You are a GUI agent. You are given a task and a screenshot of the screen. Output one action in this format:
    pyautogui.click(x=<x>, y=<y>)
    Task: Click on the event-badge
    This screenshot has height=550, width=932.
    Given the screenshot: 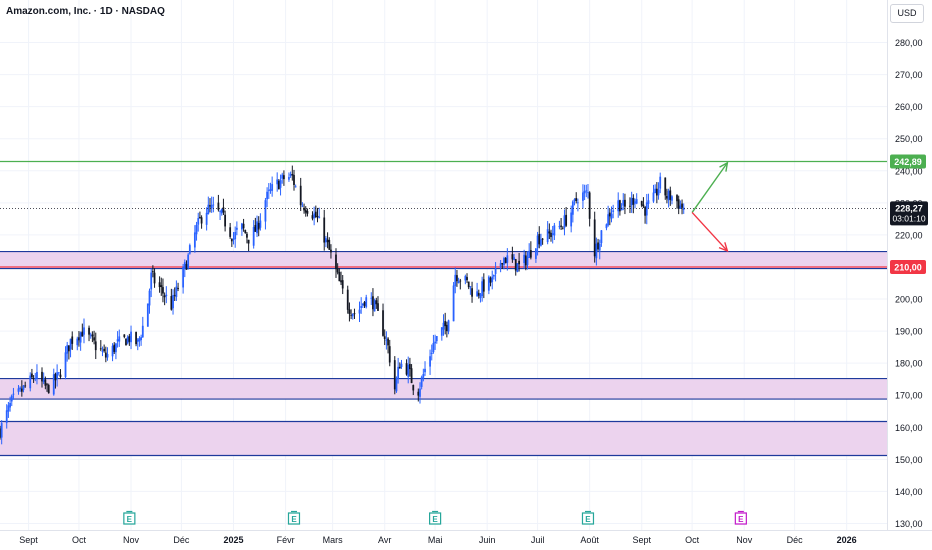 What is the action you would take?
    pyautogui.click(x=740, y=518)
    